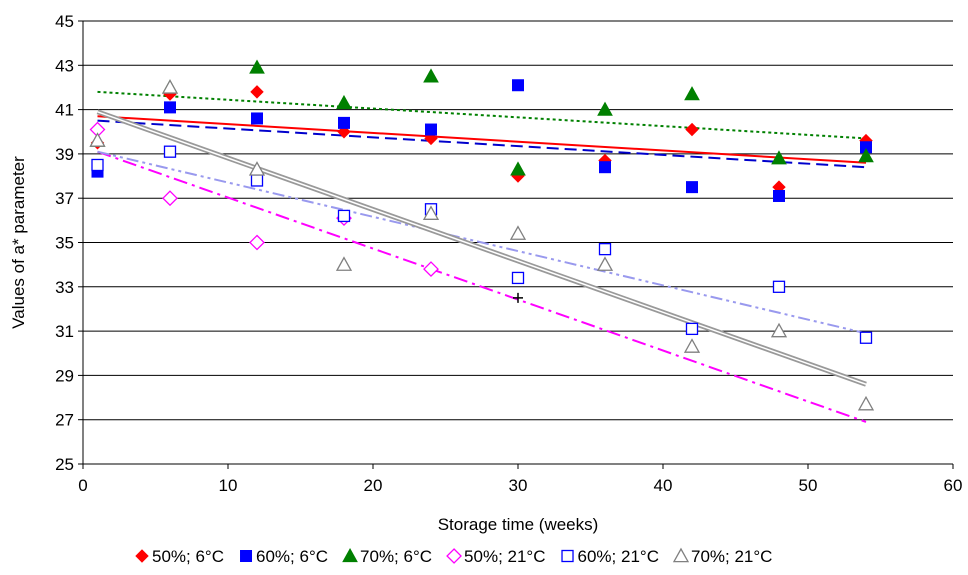 This screenshot has height=575, width=968. Describe the element at coordinates (64, 110) in the screenshot. I see `y-tick-label: 41` at that location.